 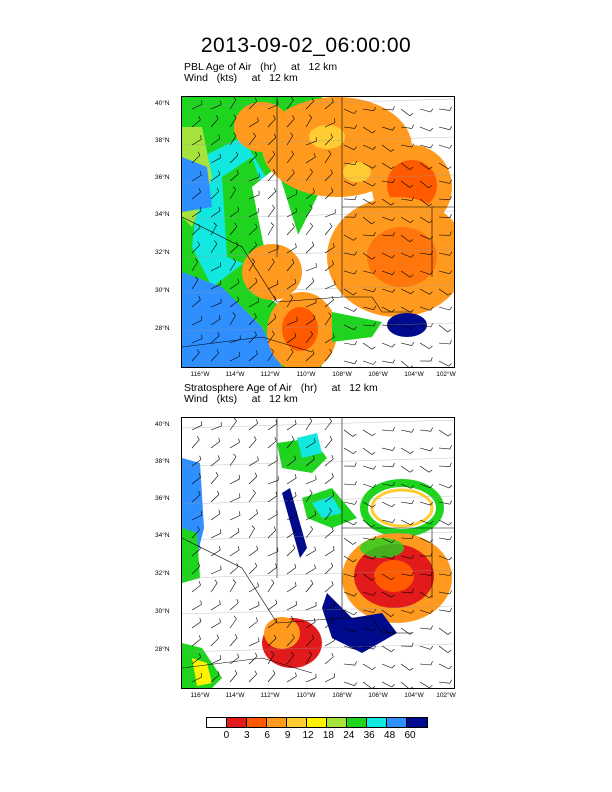 What do you see at coordinates (162, 290) in the screenshot?
I see `panel1-lat-label: 30°N` at bounding box center [162, 290].